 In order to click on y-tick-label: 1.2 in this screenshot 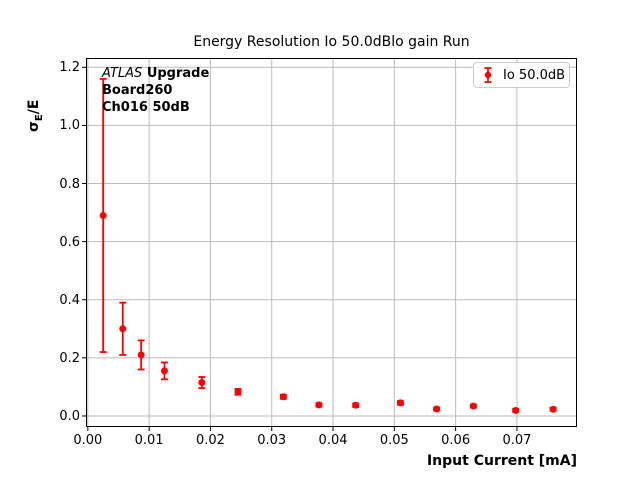, I will do `click(69, 68)`.